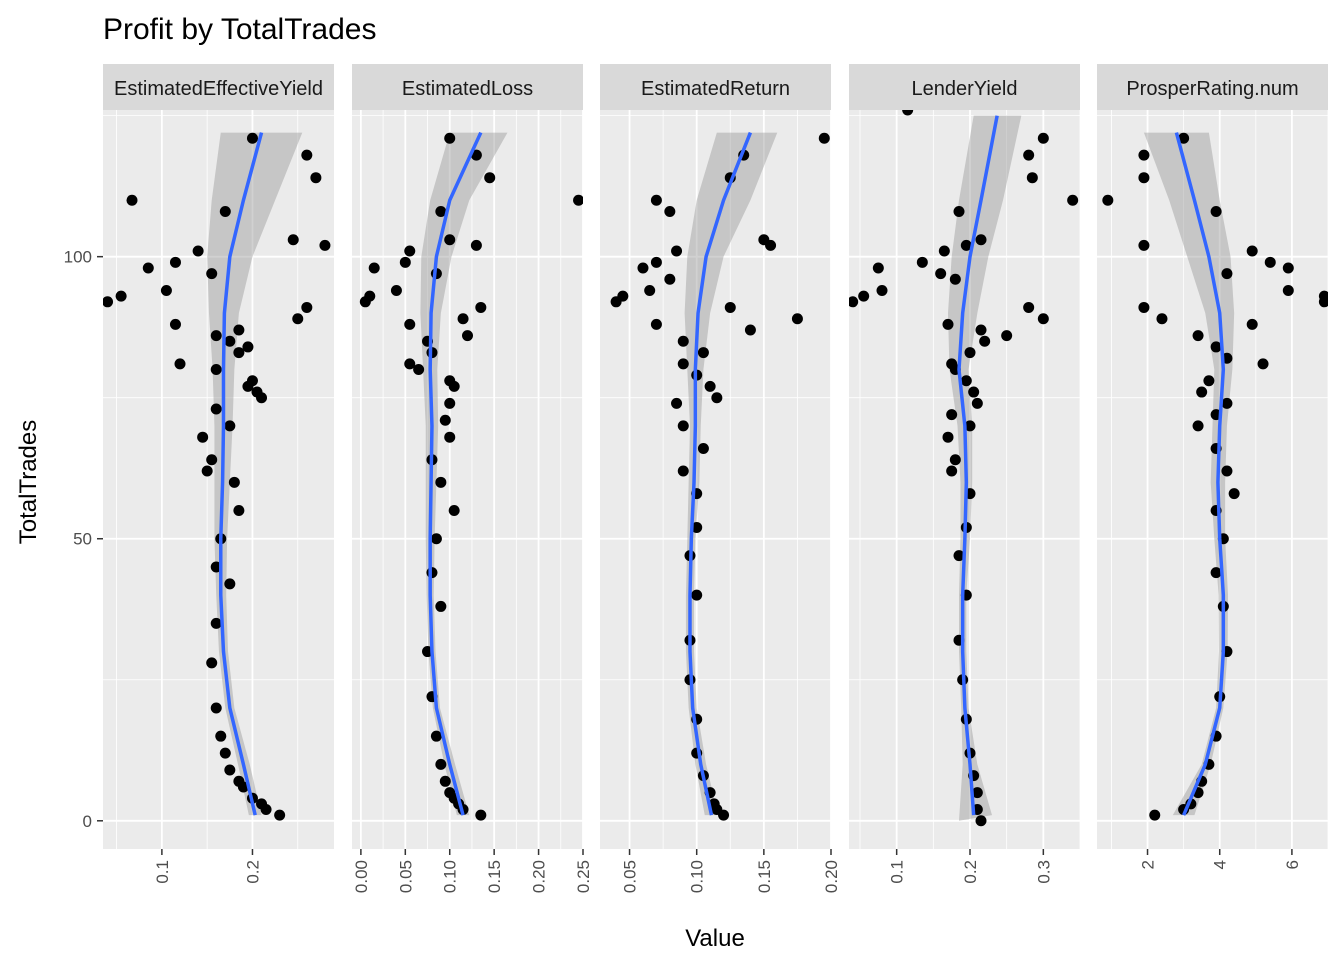 The image size is (1344, 960). What do you see at coordinates (218, 89) in the screenshot?
I see `facet-strip-label: EstimatedEffectiveYield` at bounding box center [218, 89].